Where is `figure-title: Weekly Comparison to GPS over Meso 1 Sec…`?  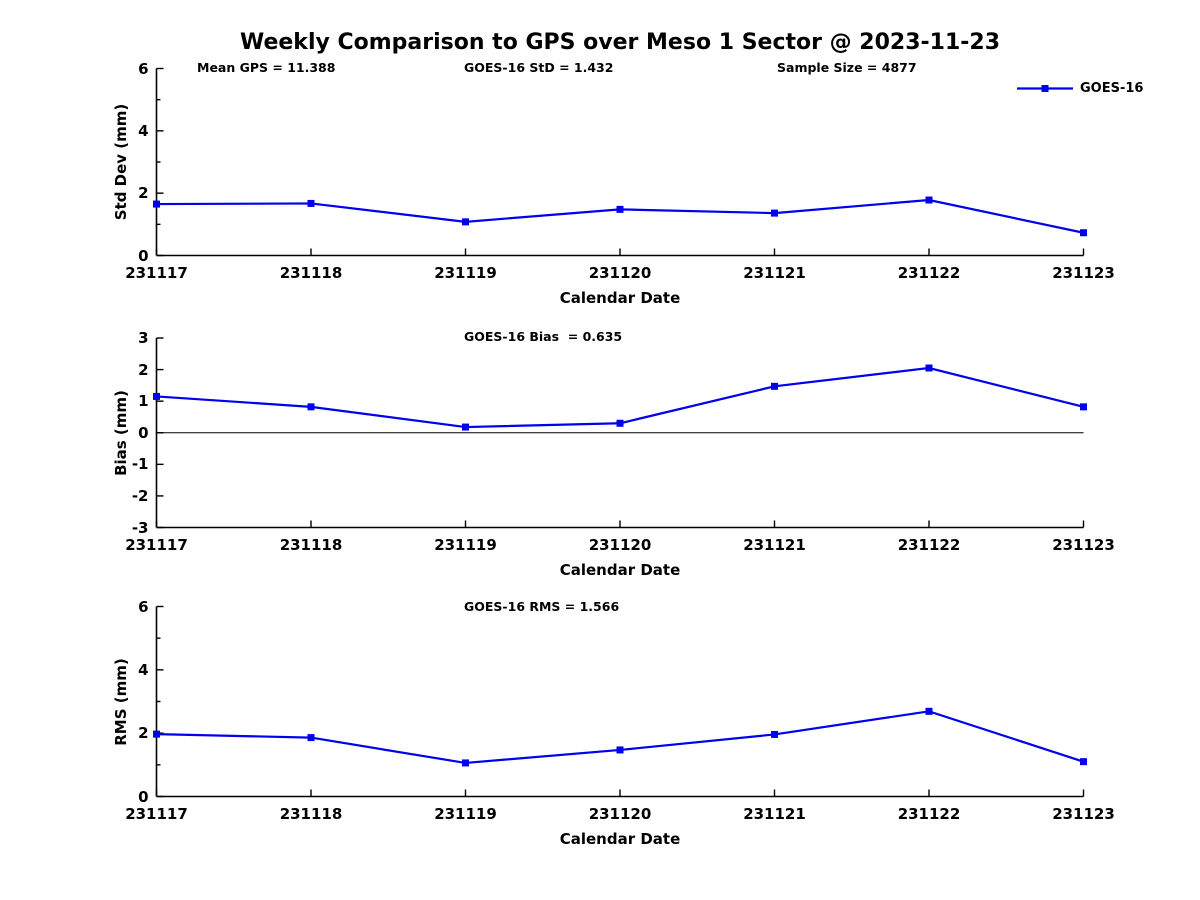 figure-title: Weekly Comparison to GPS over Meso 1 Sec… is located at coordinates (620, 42).